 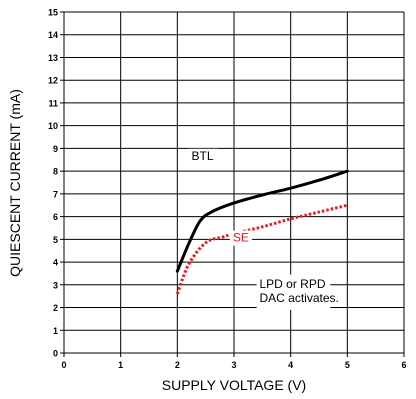 I want to click on series-label-btl: BTL, so click(x=203, y=156).